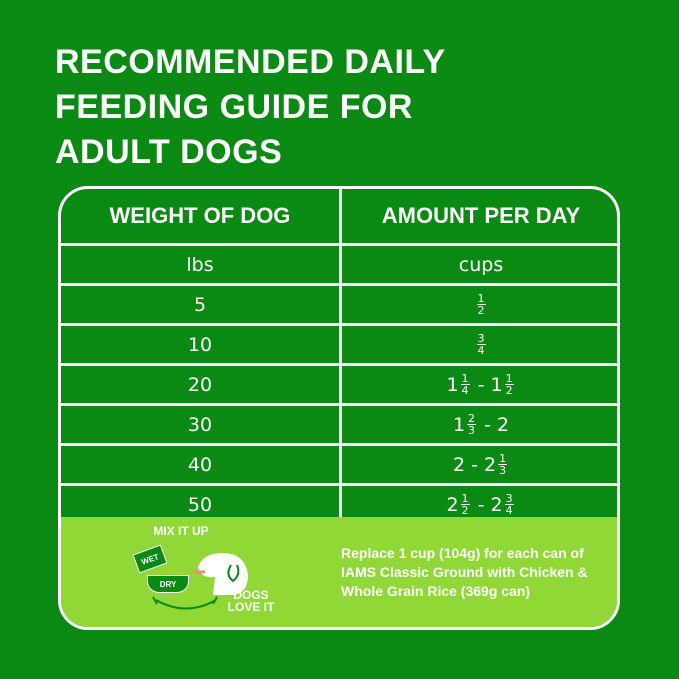  I want to click on units-row: lbs cups, so click(339, 266).